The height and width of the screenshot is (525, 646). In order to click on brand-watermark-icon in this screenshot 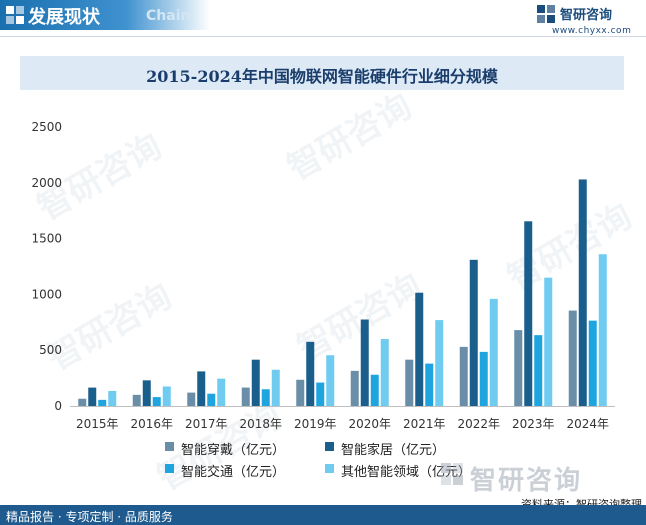, I will do `click(452, 474)`.